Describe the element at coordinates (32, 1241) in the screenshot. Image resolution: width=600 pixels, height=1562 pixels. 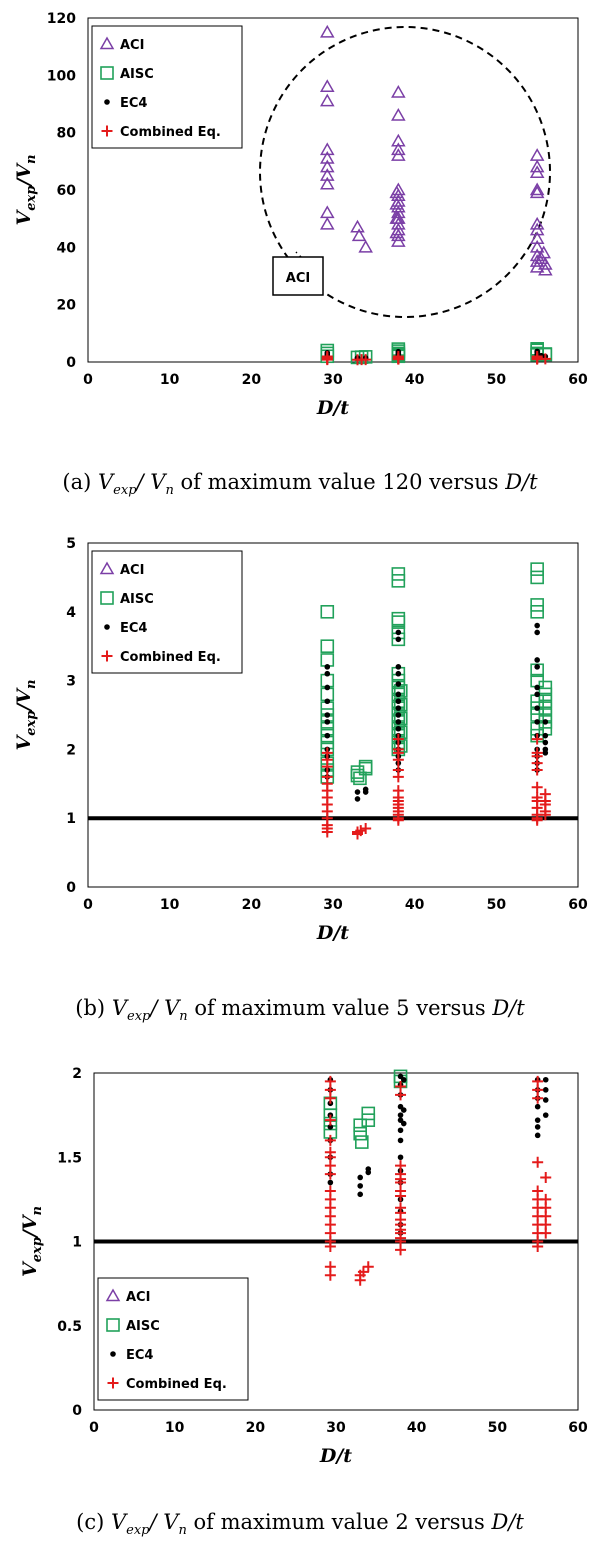
I see `y-axis-title-c: Vexp/Vn` at that location.